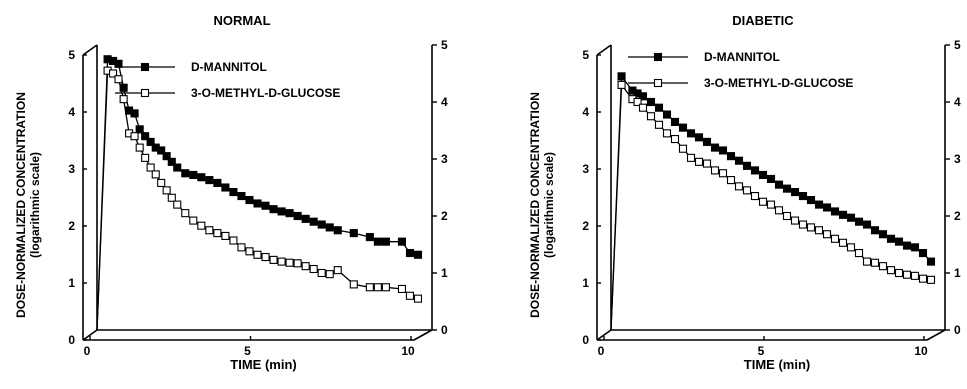 The height and width of the screenshot is (389, 967). What do you see at coordinates (87, 351) in the screenshot?
I see `x-tick-label: 0` at bounding box center [87, 351].